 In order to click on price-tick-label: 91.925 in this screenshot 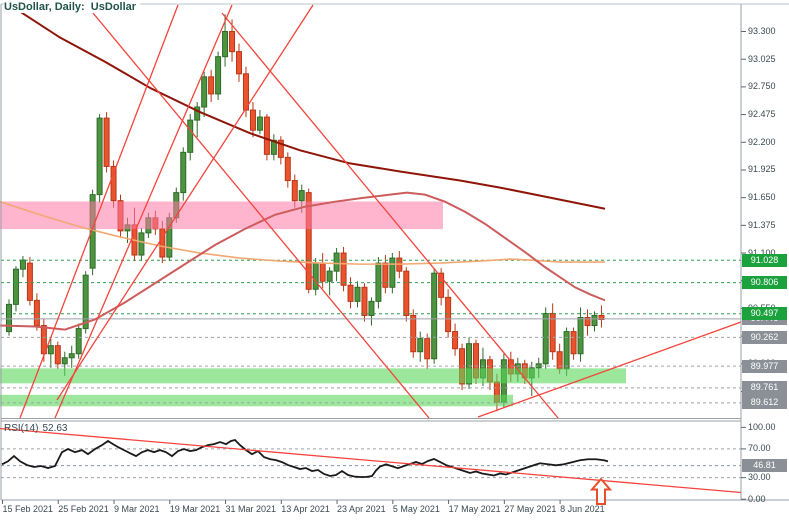, I will do `click(762, 169)`.